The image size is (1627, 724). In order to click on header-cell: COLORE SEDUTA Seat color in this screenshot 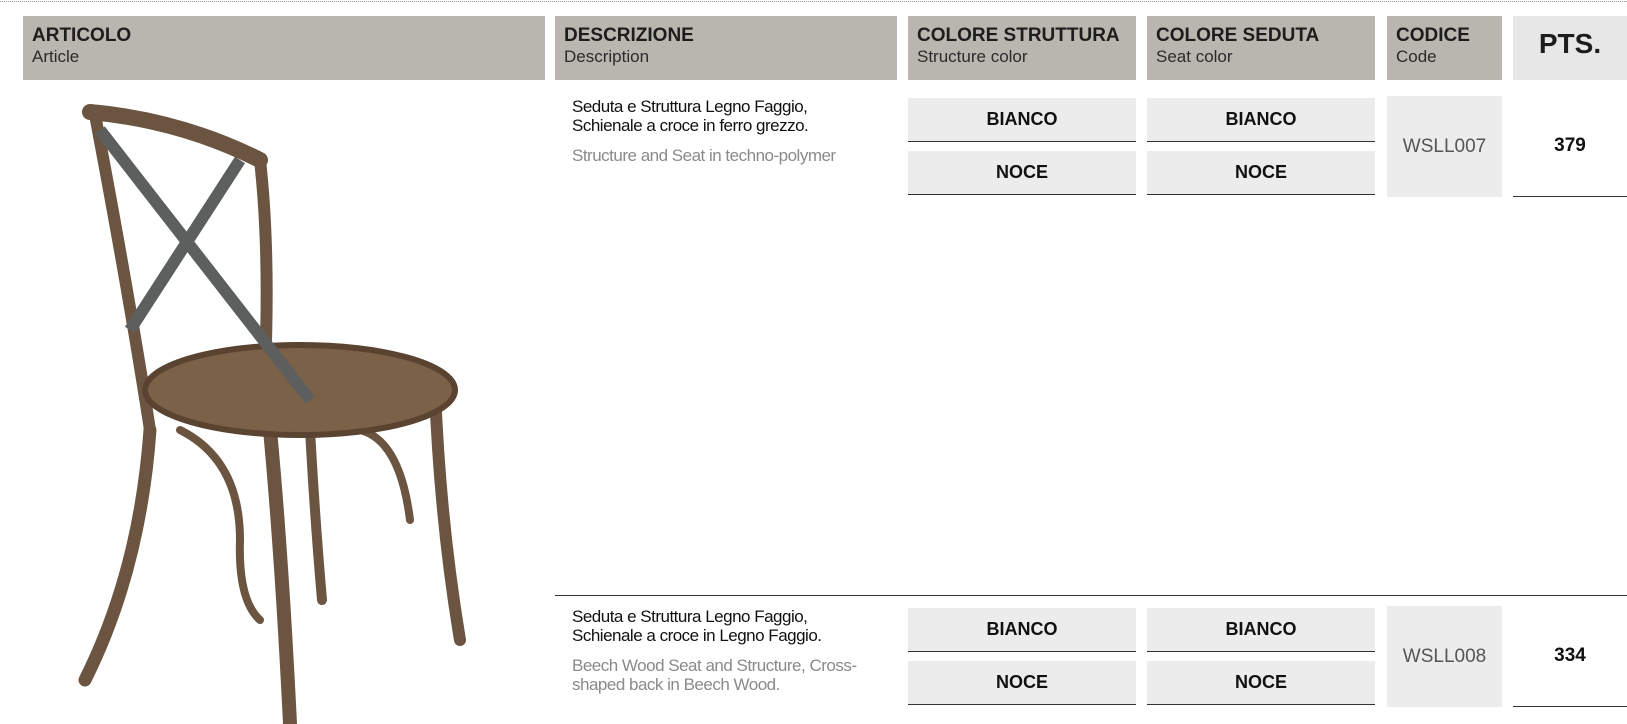, I will do `click(1261, 48)`.